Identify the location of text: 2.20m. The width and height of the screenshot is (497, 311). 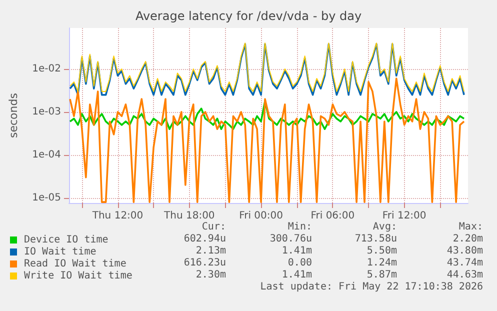
(467, 239).